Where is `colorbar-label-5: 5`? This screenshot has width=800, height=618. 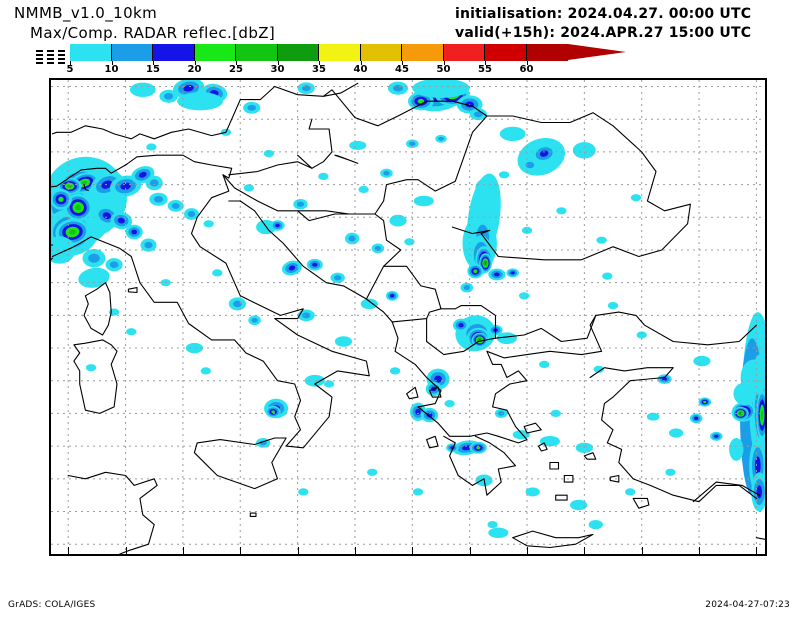
colorbar-label-5: 5 is located at coordinates (70, 69).